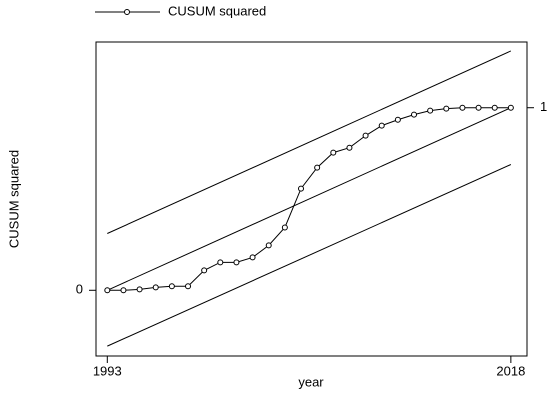 The height and width of the screenshot is (403, 550). What do you see at coordinates (107, 370) in the screenshot?
I see `x-tick-label: 1993` at bounding box center [107, 370].